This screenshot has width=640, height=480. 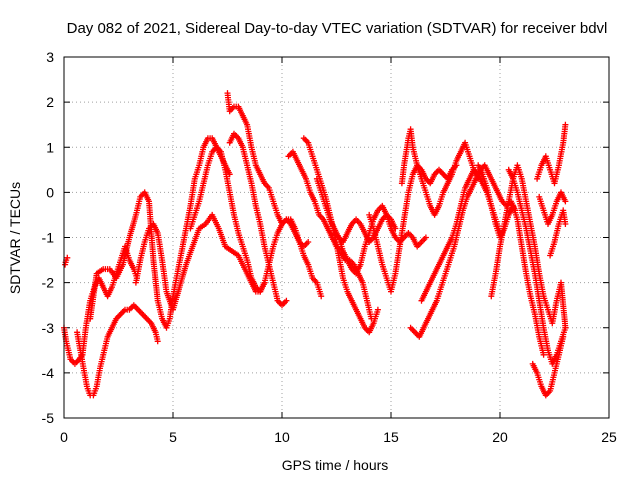 I want to click on x-tick-label: 20, so click(x=500, y=437).